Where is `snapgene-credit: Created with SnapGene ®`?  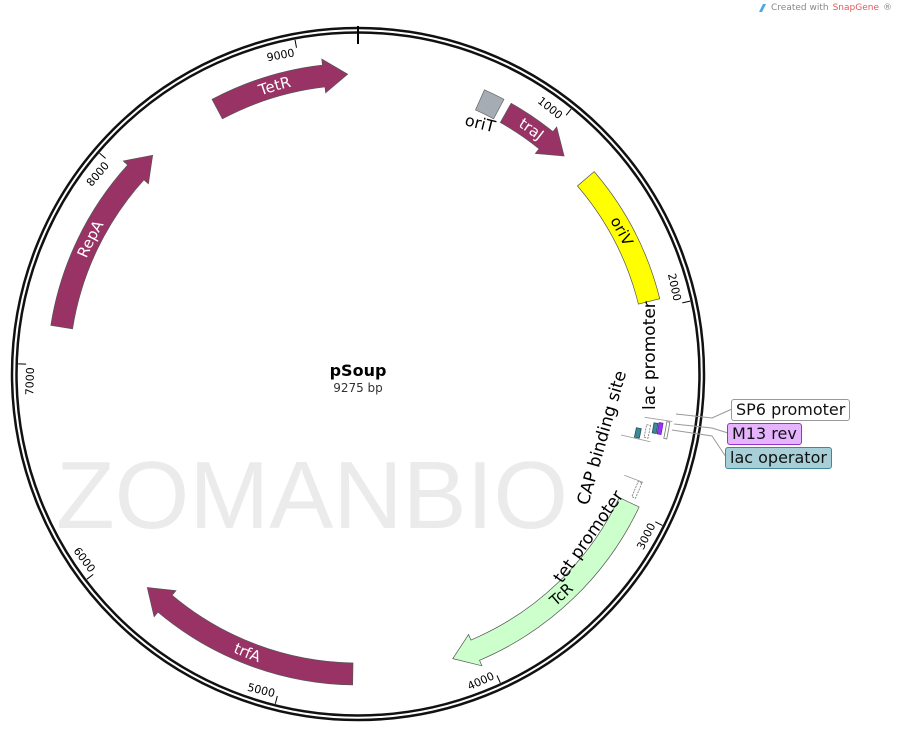 snapgene-credit: Created with SnapGene ® is located at coordinates (825, 8).